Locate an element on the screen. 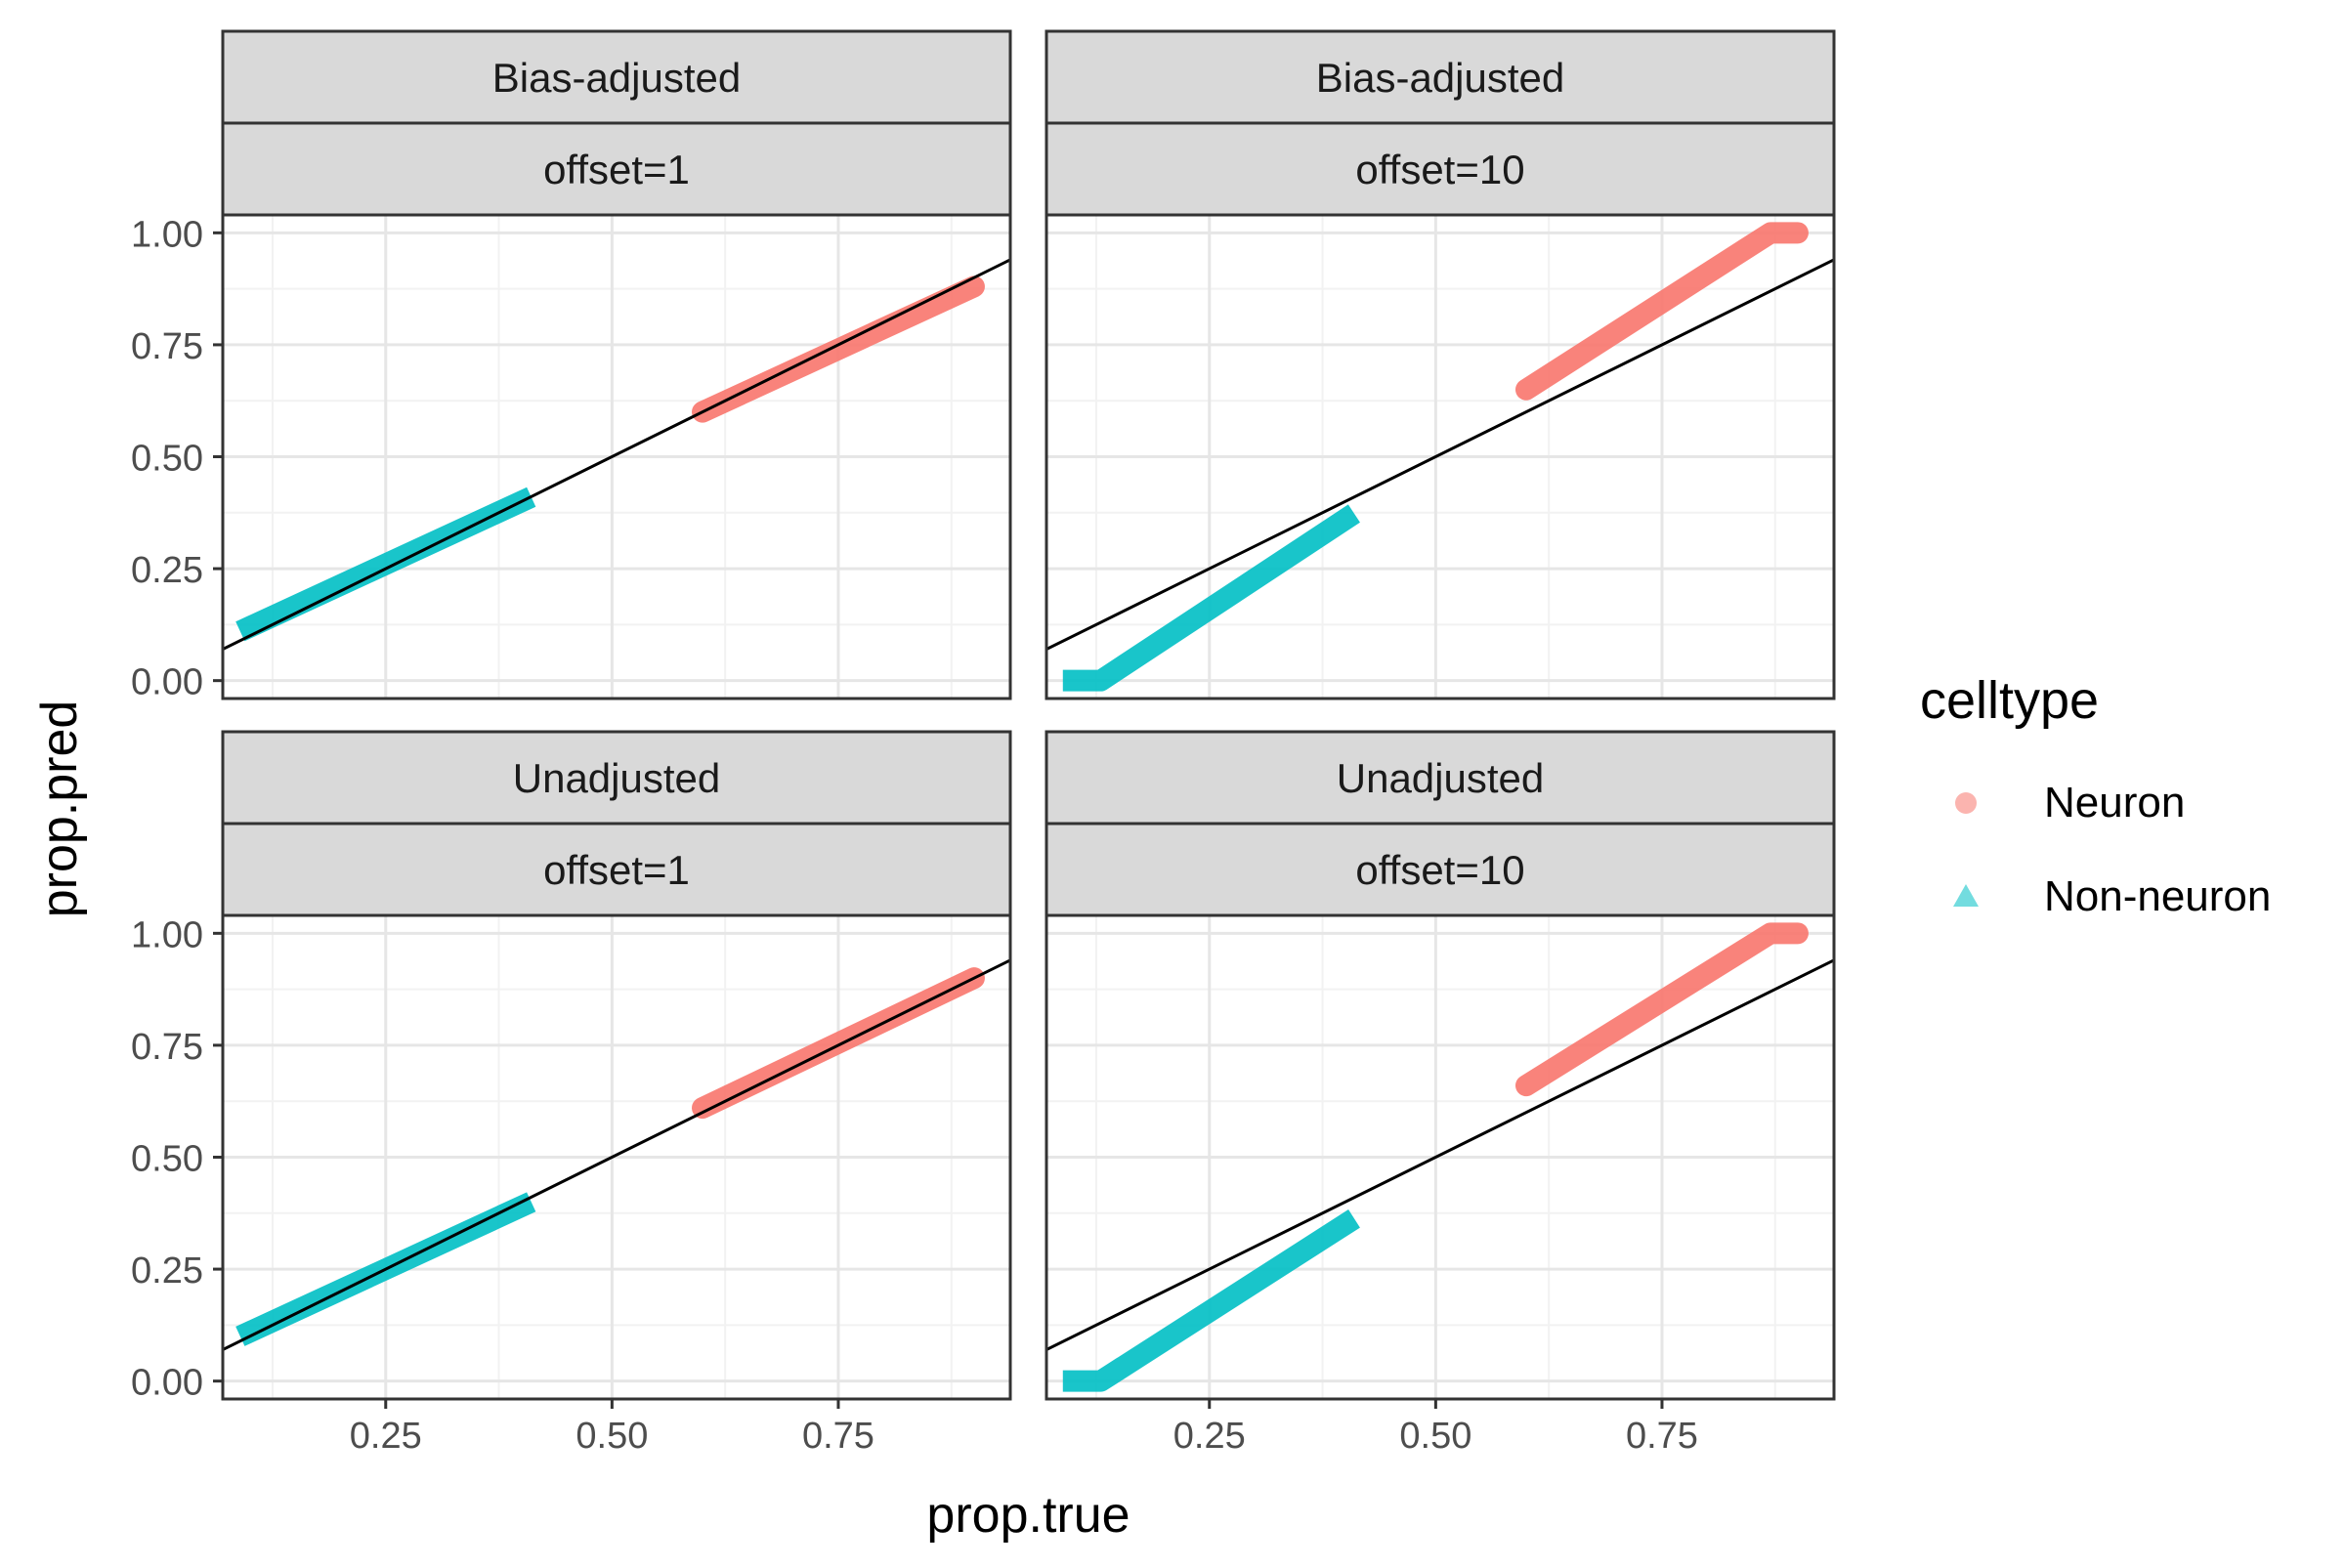 The image size is (2345, 1568). y-axis-title: prop.pred is located at coordinates (59, 809).